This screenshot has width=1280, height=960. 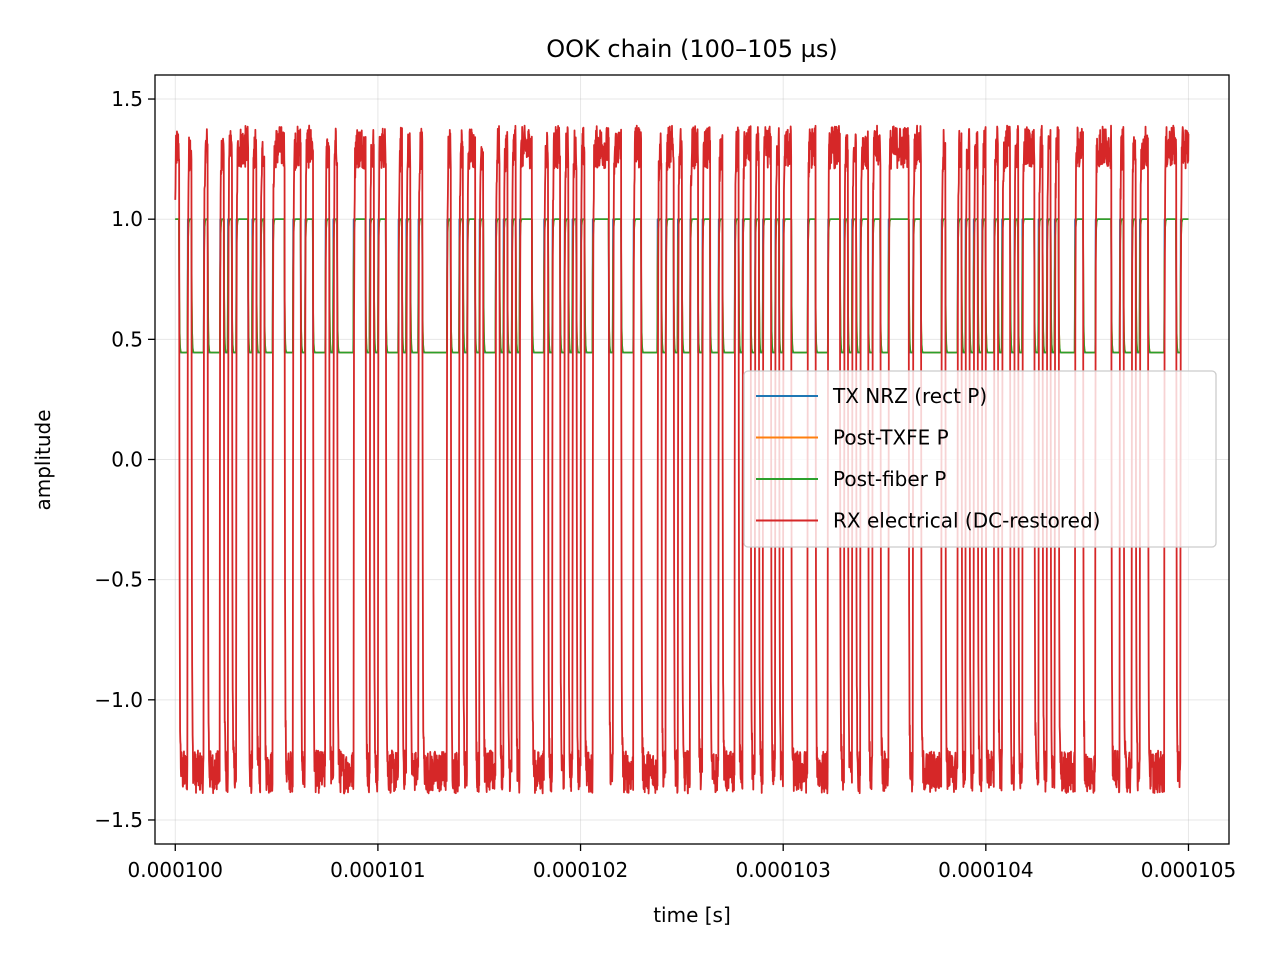 I want to click on y-axis-label: amplitude, so click(x=43, y=459).